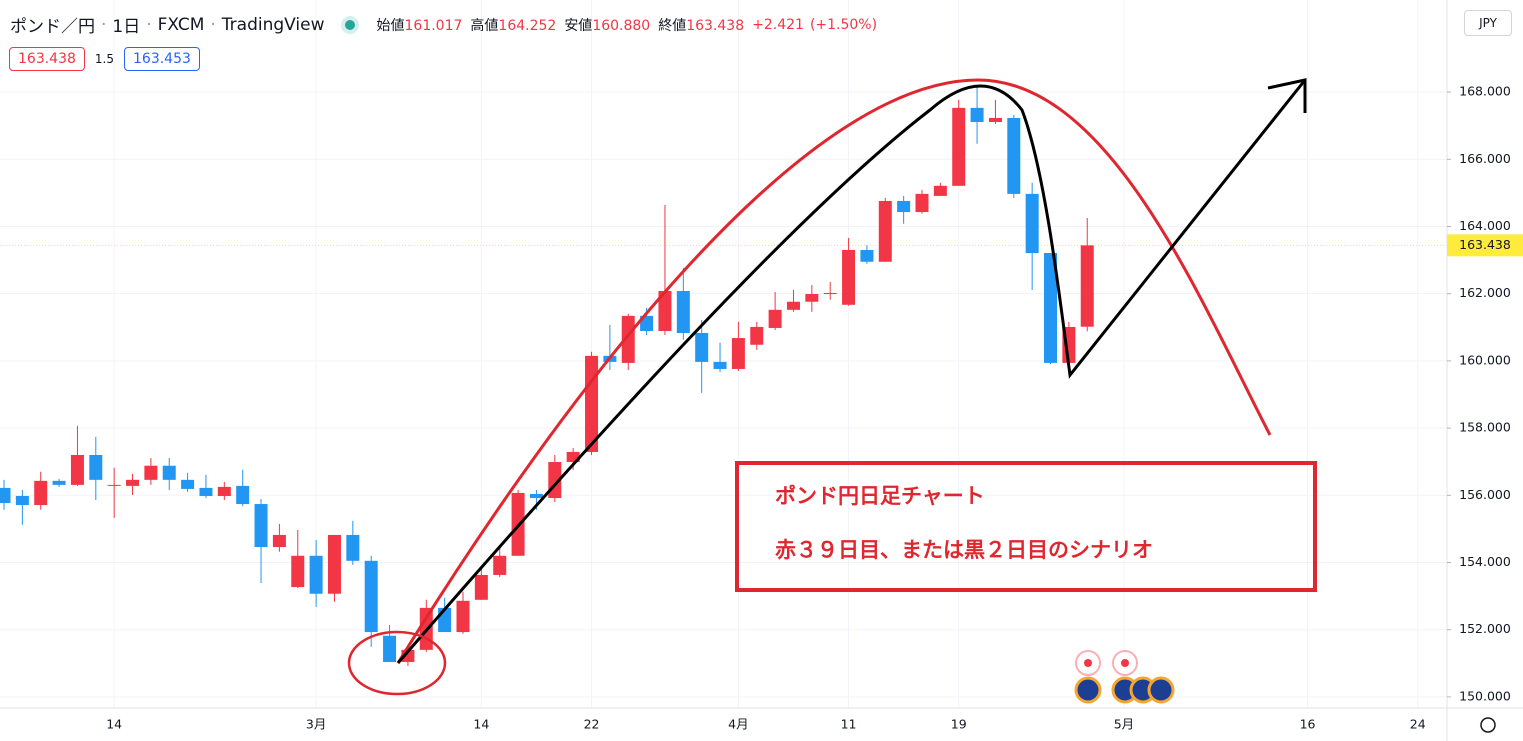 The width and height of the screenshot is (1523, 741). I want to click on source: FXCM, so click(181, 24).